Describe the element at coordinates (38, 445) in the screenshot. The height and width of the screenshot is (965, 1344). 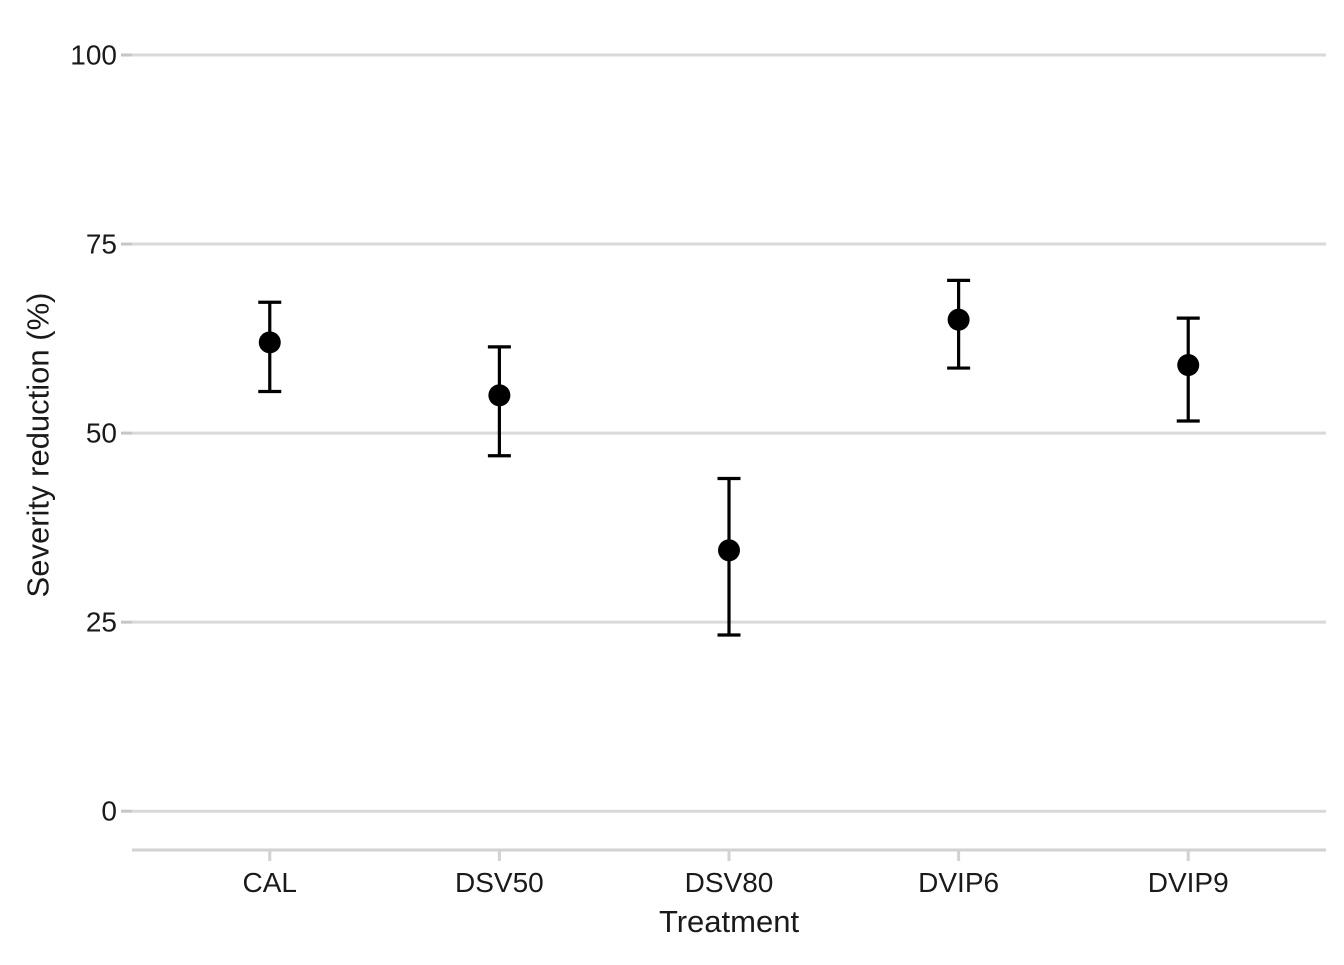
I see `y-axis-title: Severity reduction (%)` at that location.